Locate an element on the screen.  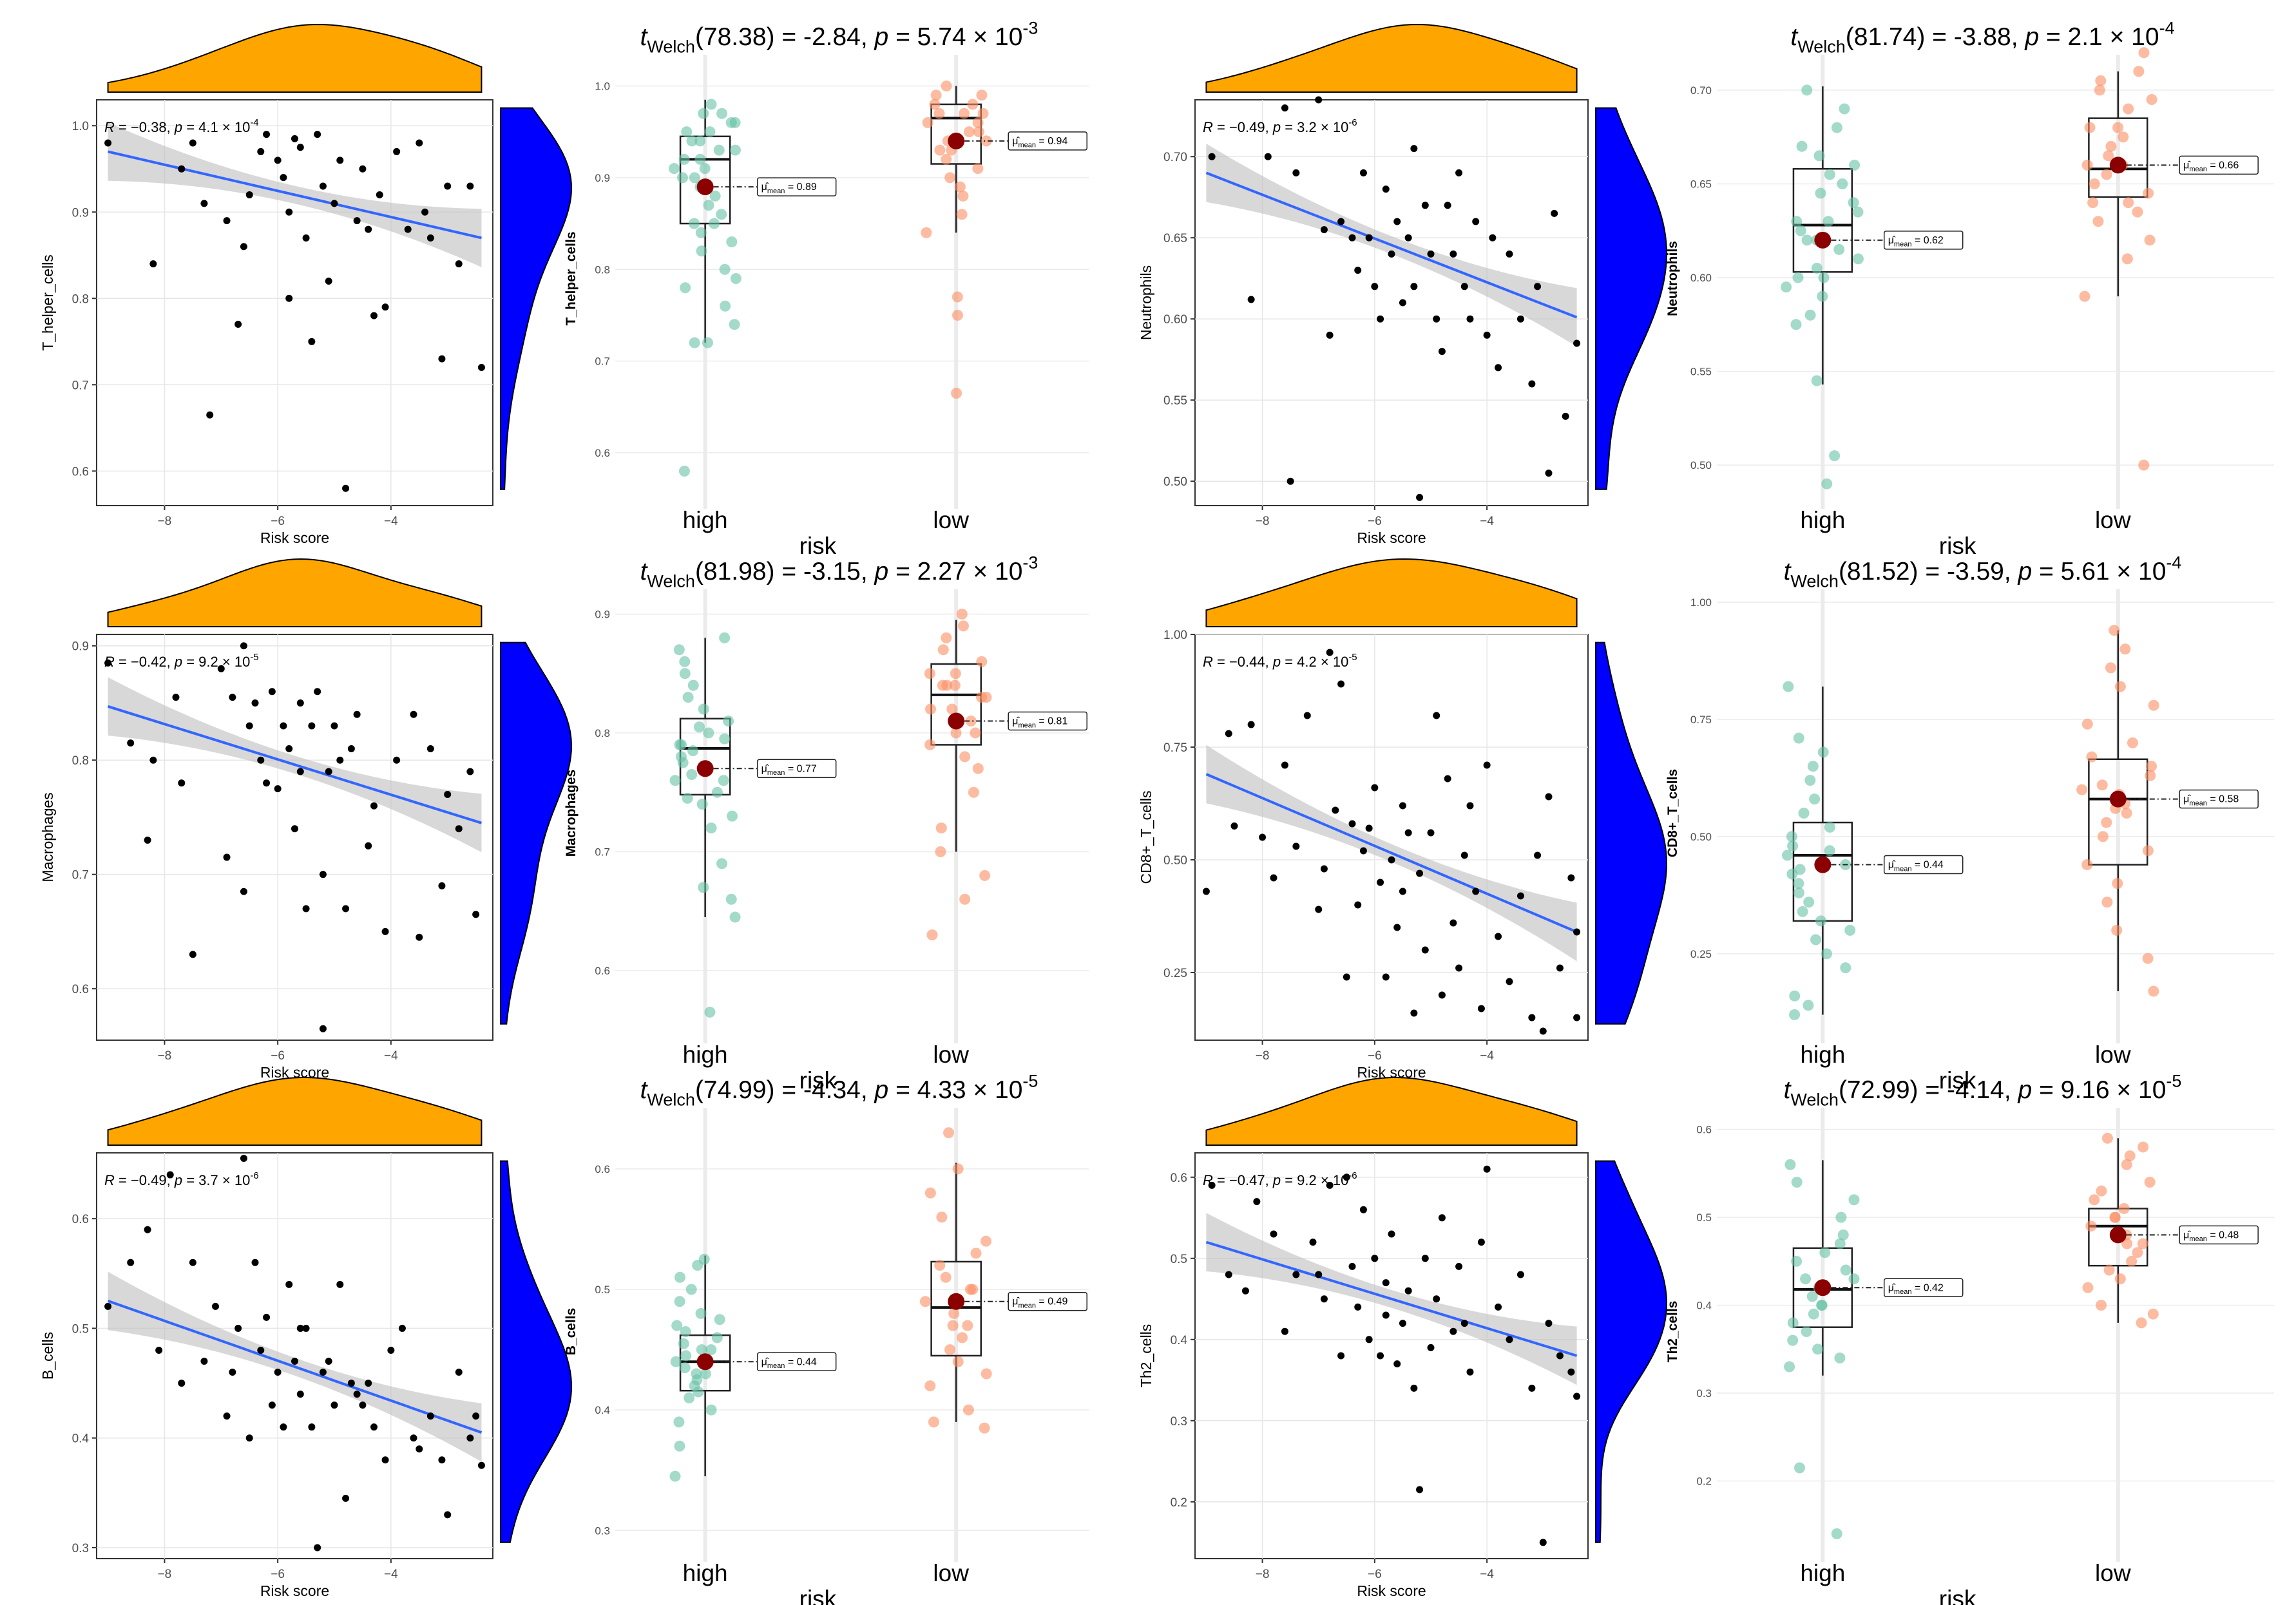
x-tick-label: −8 is located at coordinates (165, 1575).